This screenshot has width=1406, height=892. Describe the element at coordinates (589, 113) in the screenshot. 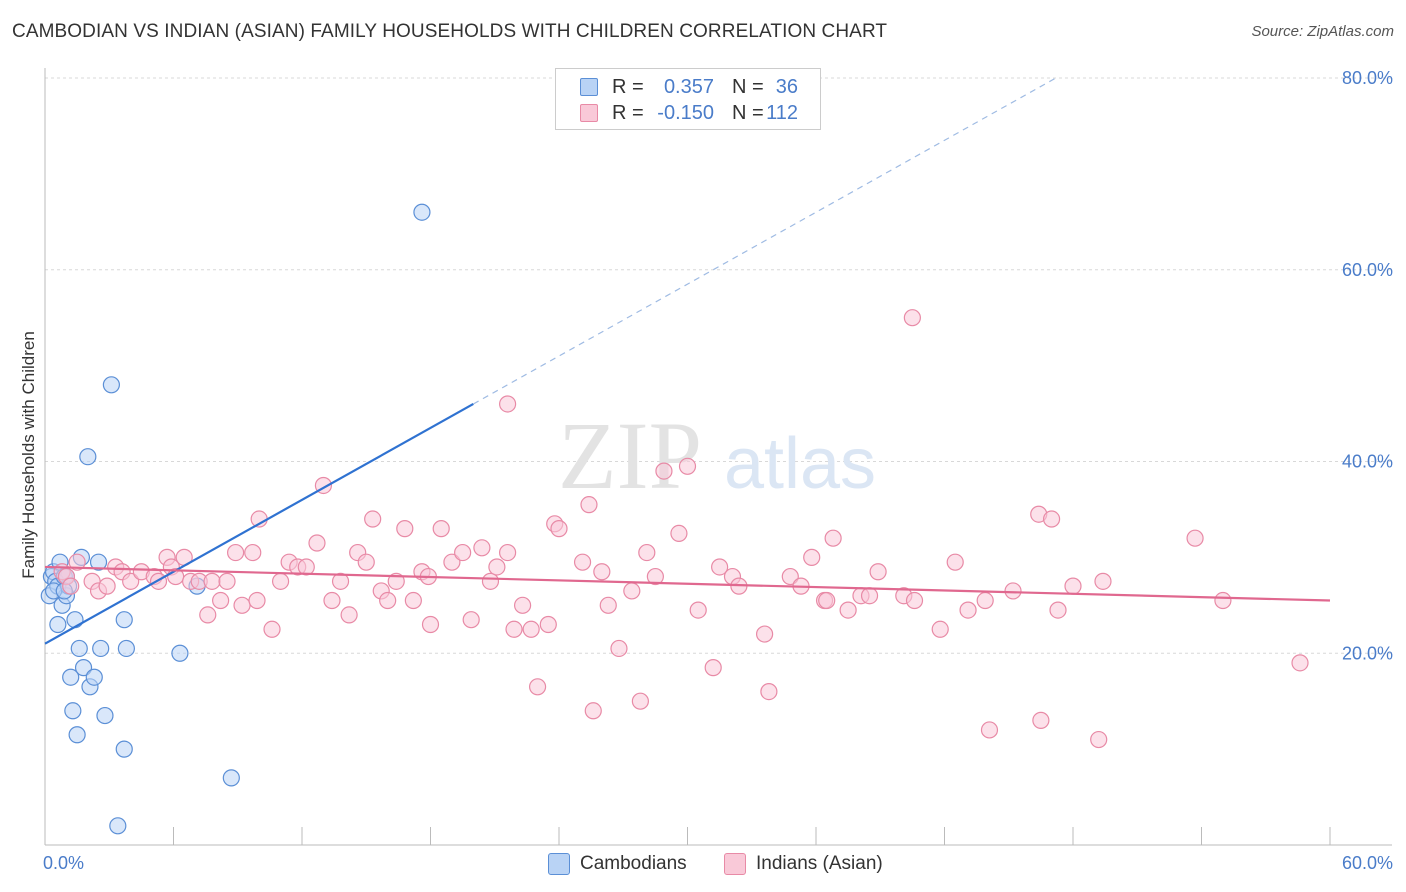

I see `stats-swatch-pink` at that location.